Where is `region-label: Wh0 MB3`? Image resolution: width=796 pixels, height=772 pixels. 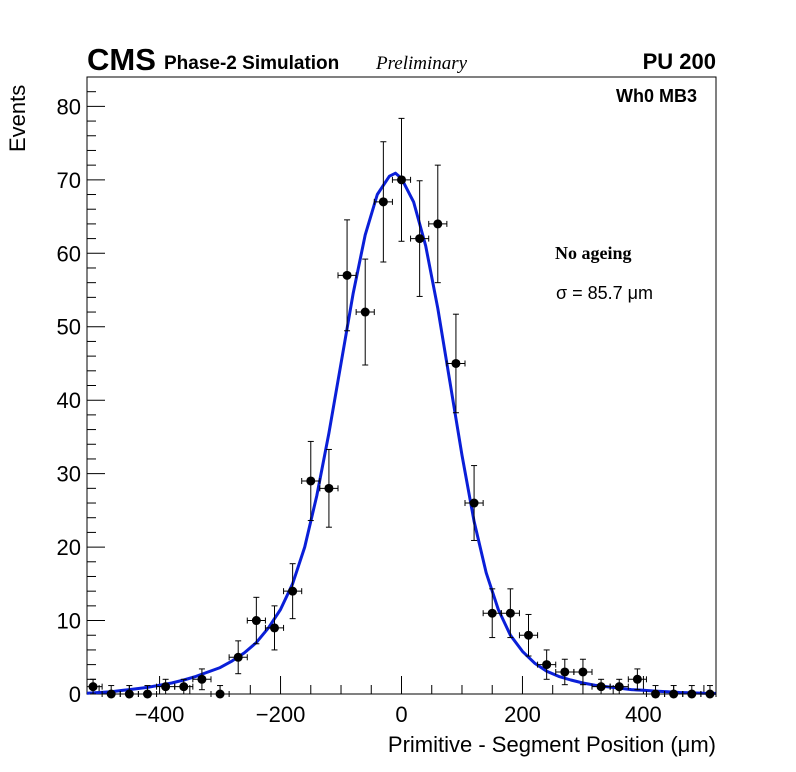 region-label: Wh0 MB3 is located at coordinates (656, 96).